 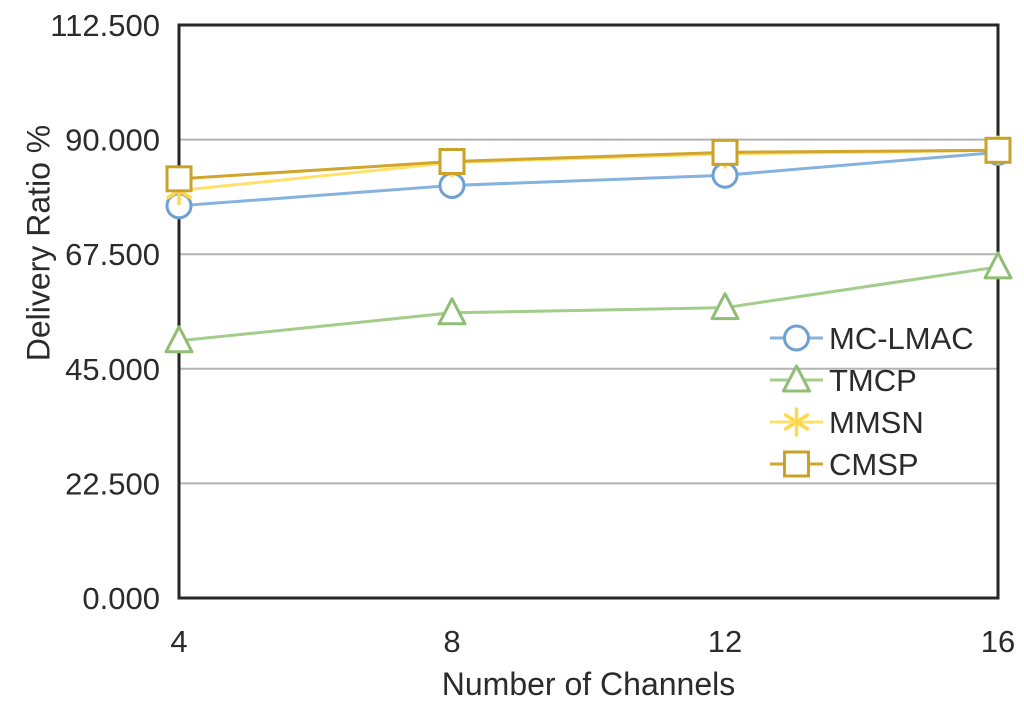 What do you see at coordinates (588, 164) in the screenshot?
I see `series-line-CMSP` at bounding box center [588, 164].